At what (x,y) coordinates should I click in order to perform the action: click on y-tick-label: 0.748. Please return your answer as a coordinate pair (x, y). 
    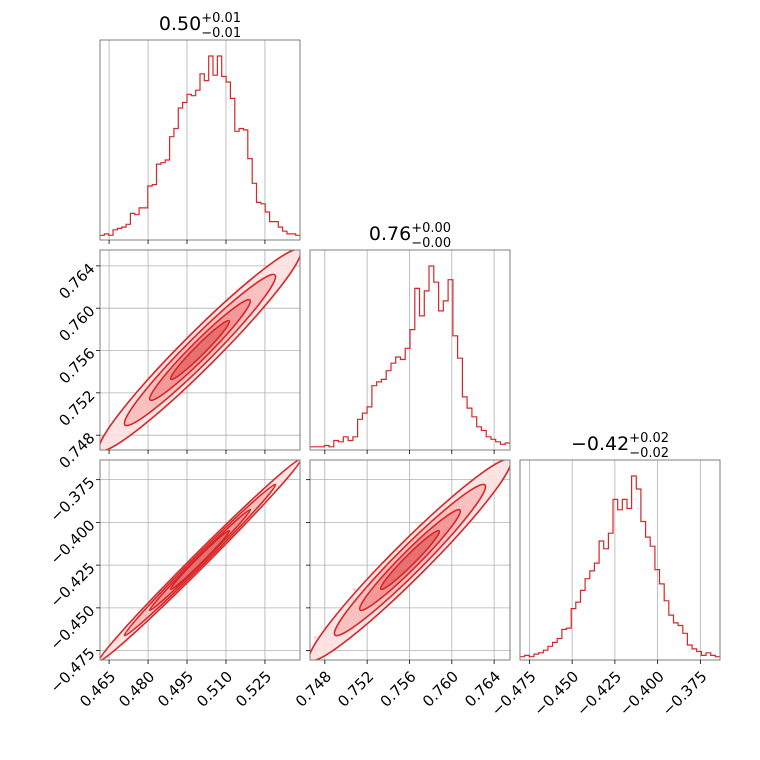
    Looking at the image, I should click on (76, 450).